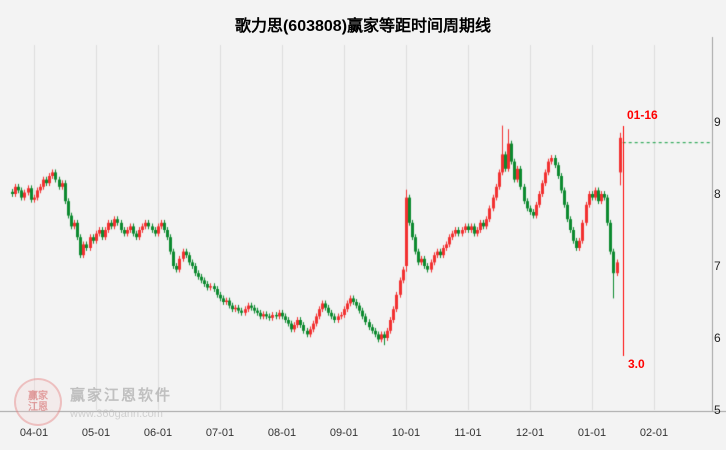  I want to click on watermark-url: www.360gann.com, so click(116, 414).